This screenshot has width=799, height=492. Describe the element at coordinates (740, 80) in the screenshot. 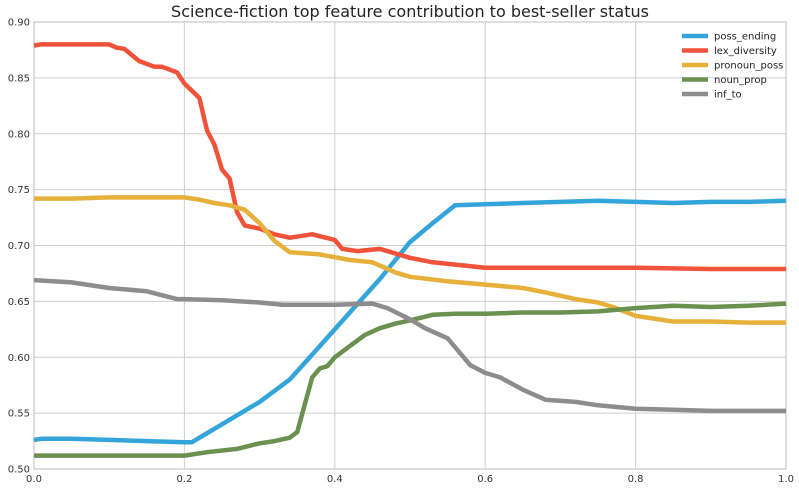

I see `legend-label: noun_prop` at that location.